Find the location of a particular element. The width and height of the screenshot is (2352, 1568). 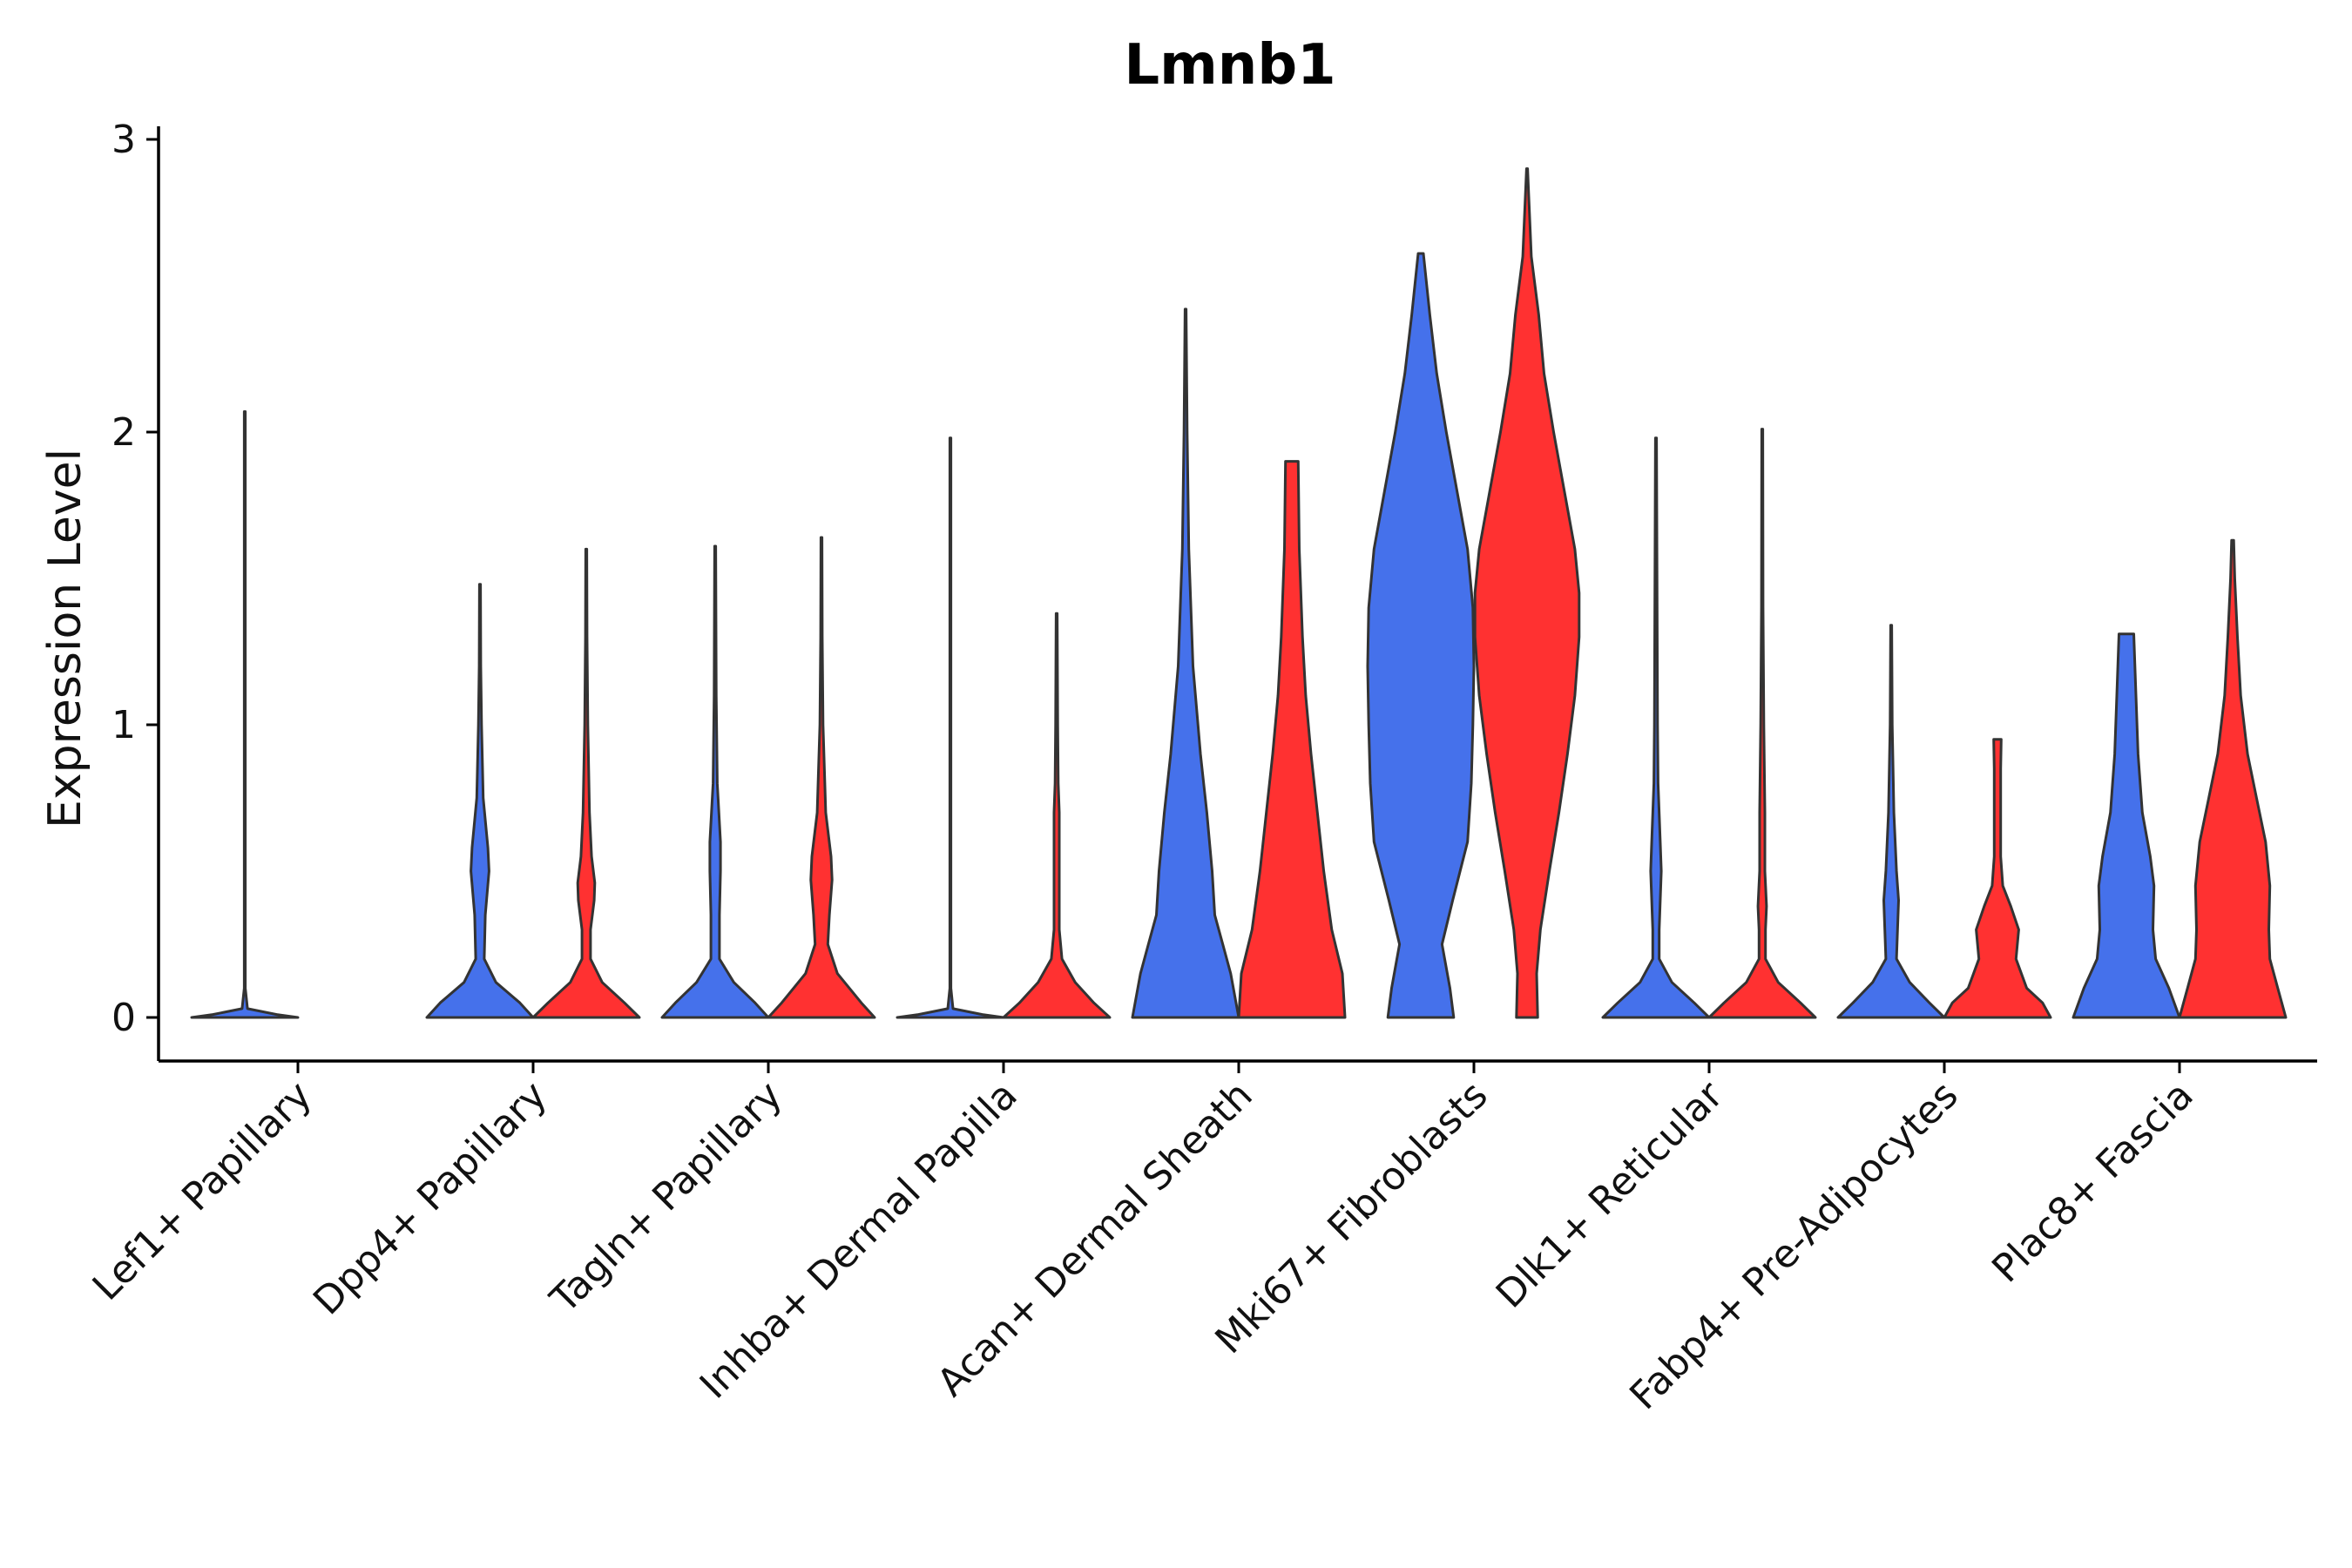

violin-plac8-fascia-blue is located at coordinates (2126, 825).